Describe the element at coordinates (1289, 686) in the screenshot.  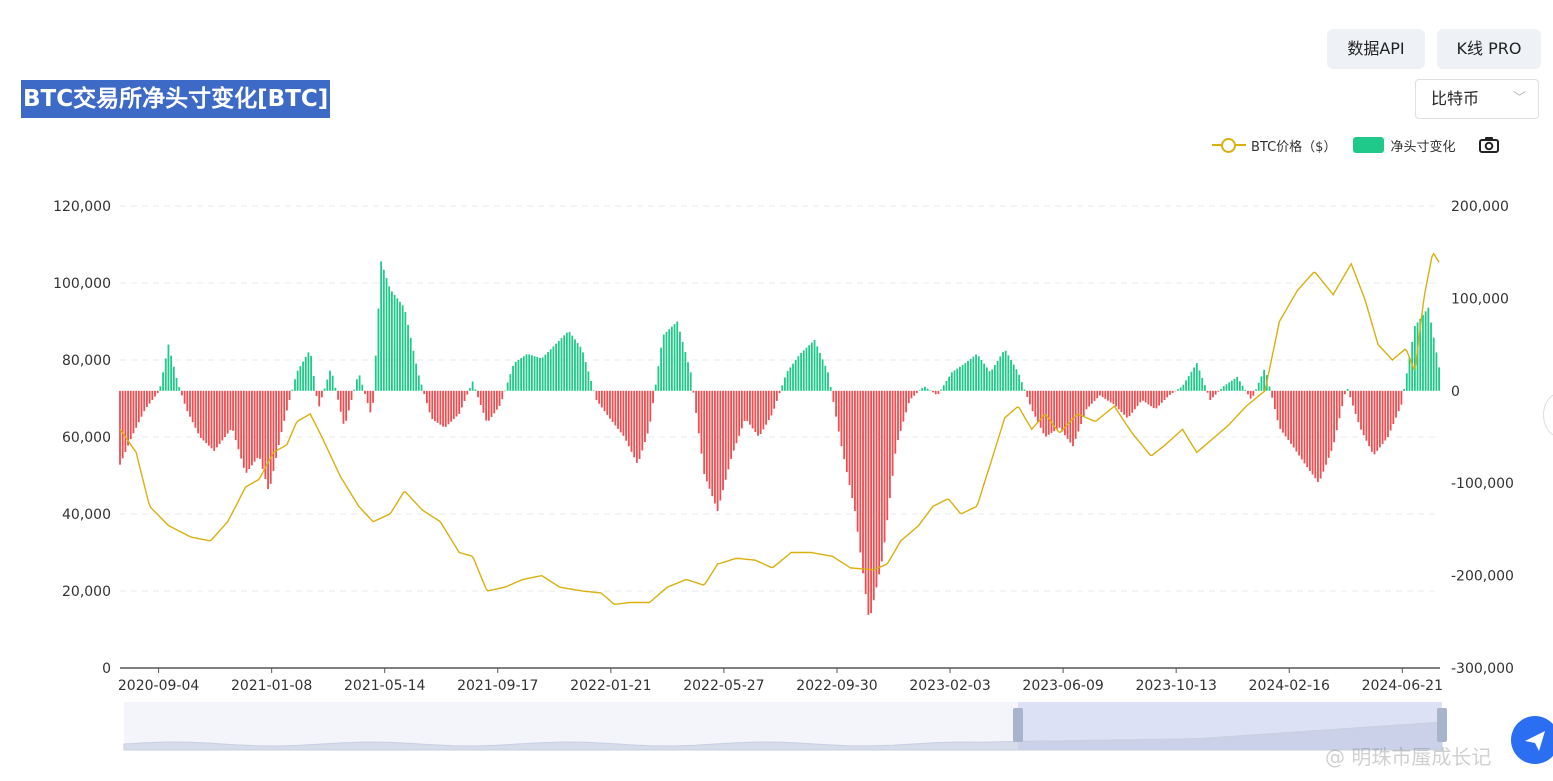
I see `x-tick-label: 2024-02-16` at that location.